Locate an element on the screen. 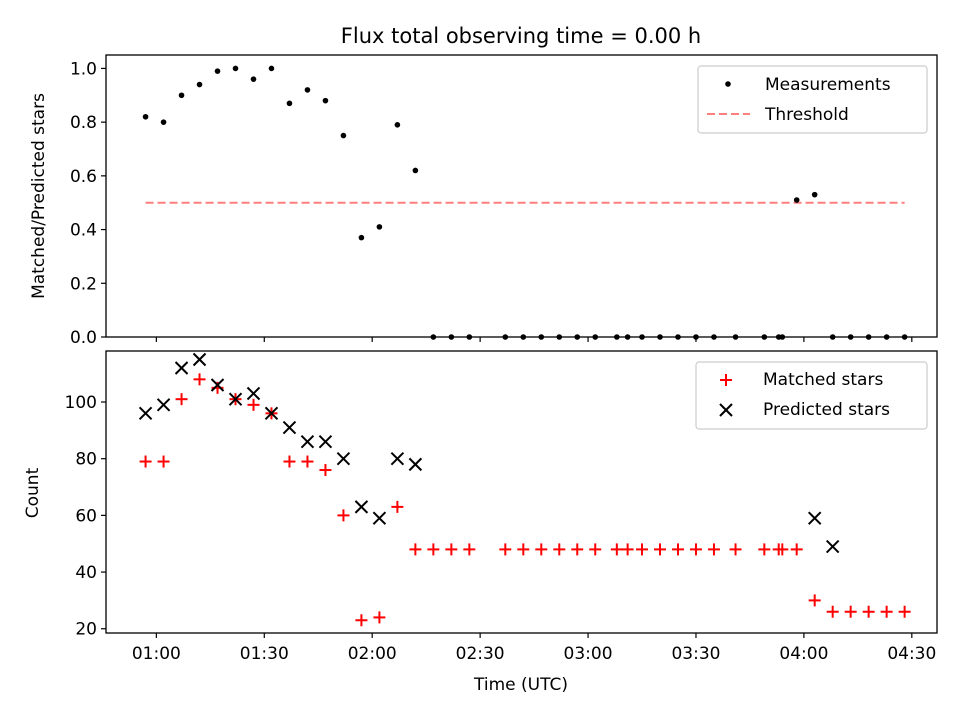 This screenshot has height=720, width=960. top-y-tick: 0.2 is located at coordinates (88, 284).